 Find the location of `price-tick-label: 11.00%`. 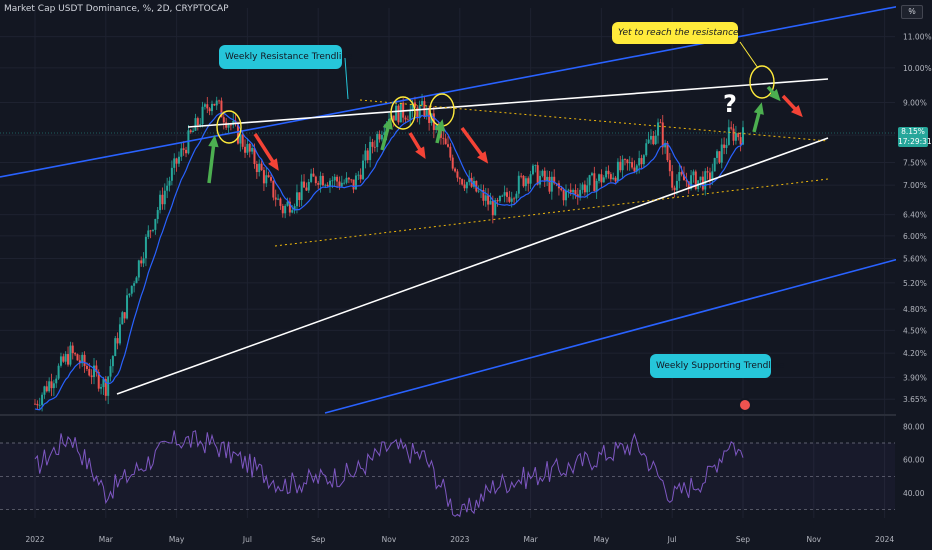

price-tick-label: 11.00% is located at coordinates (917, 37).